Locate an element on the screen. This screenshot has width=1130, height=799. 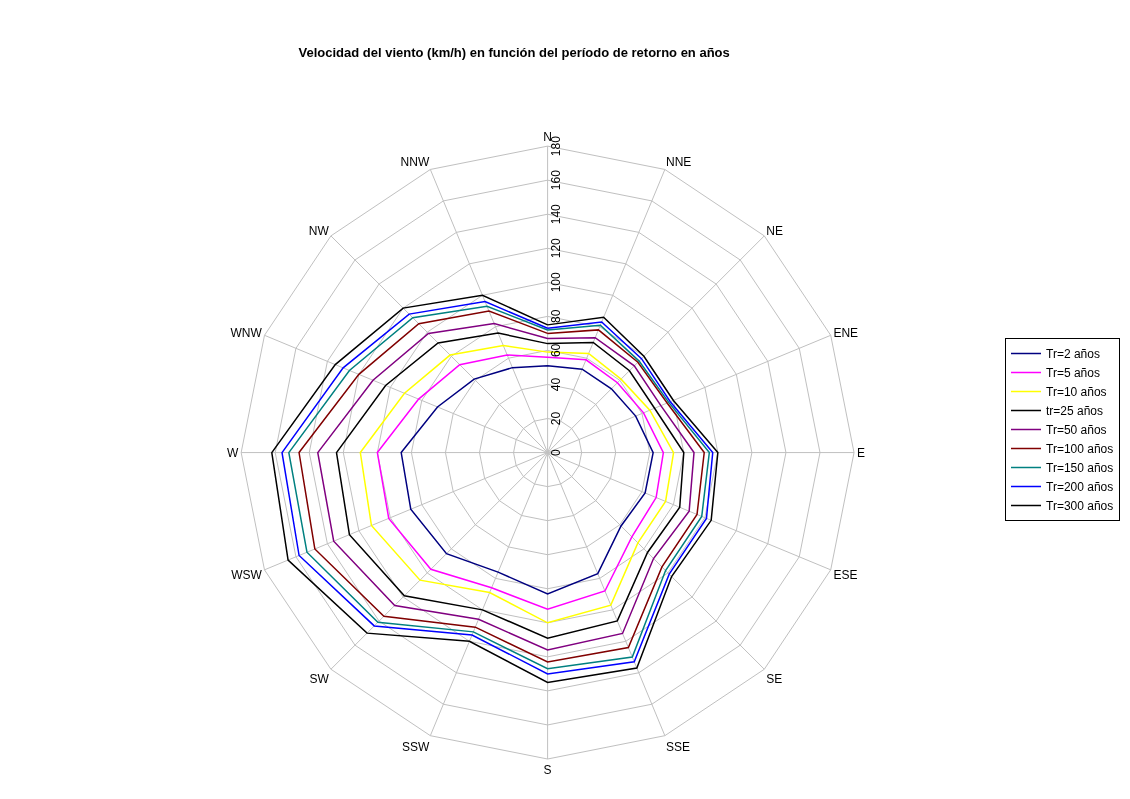
legend-label: Tr=100 años is located at coordinates (1080, 449).